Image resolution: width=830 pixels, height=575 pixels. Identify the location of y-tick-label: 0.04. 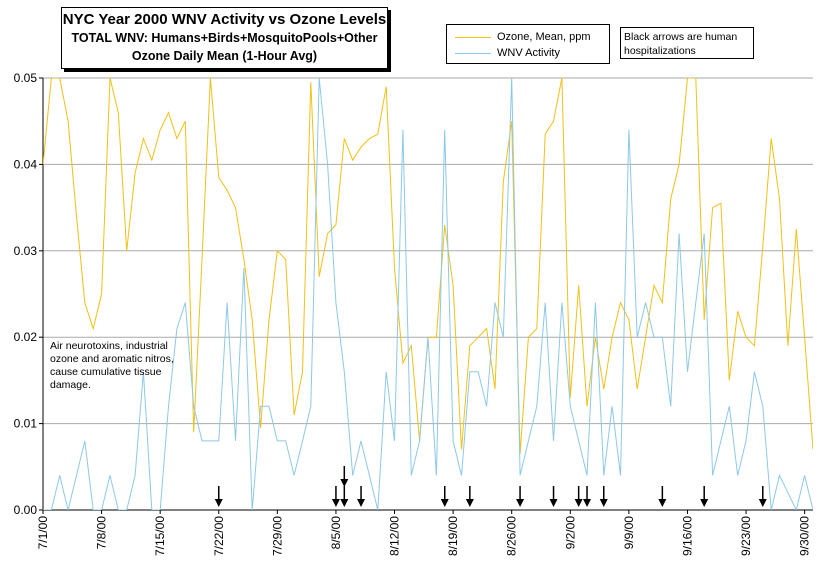
(26, 164).